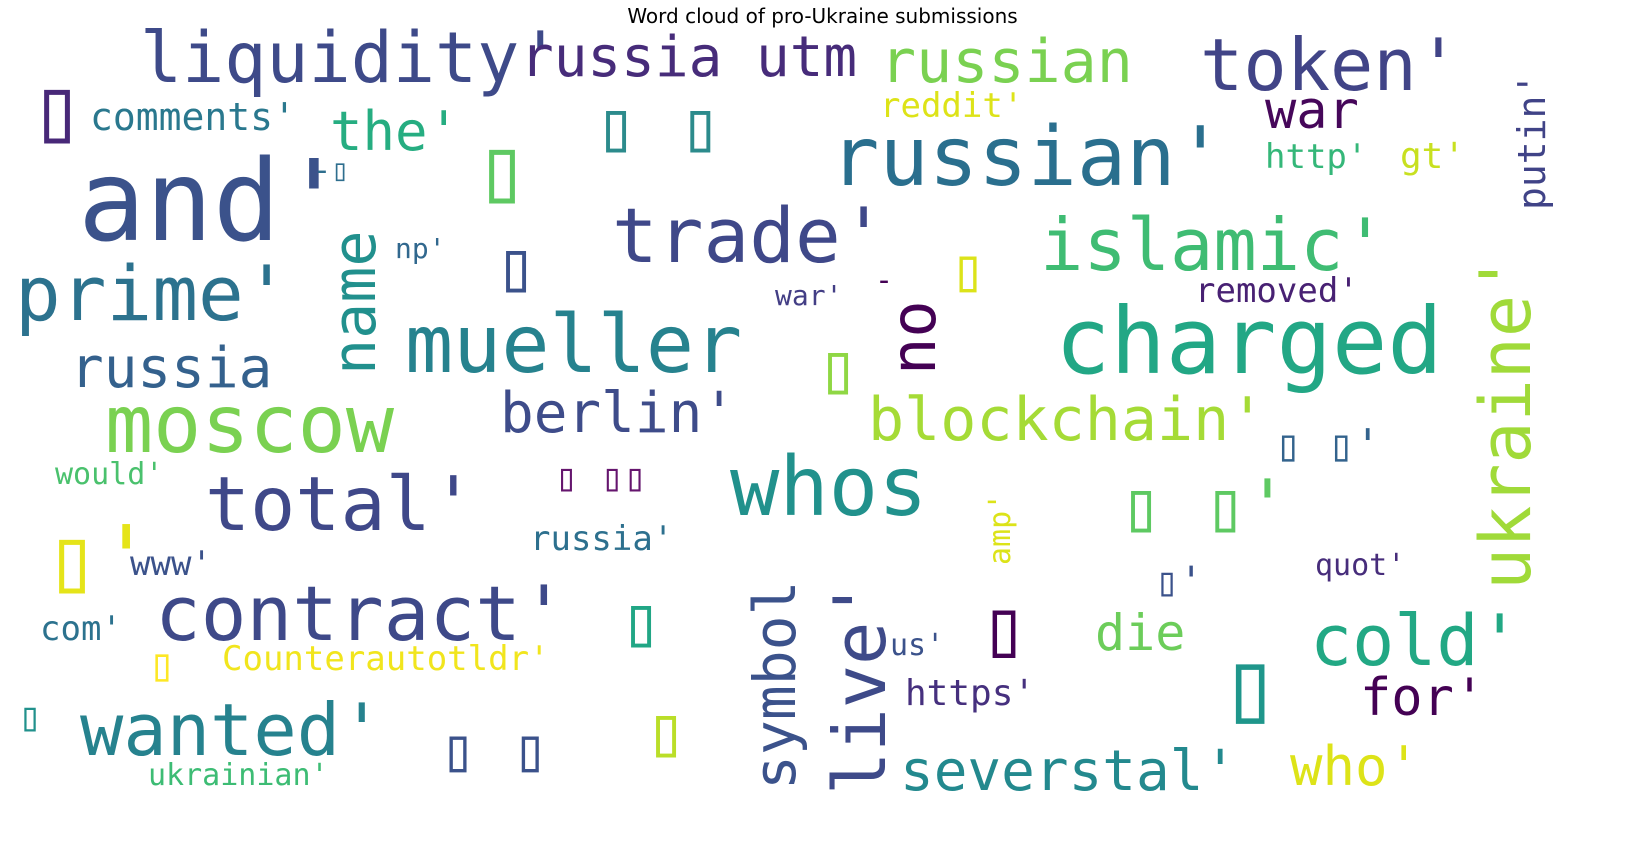 This screenshot has height=850, width=1645. Describe the element at coordinates (231, 730) in the screenshot. I see `word-63: wanted'` at that location.